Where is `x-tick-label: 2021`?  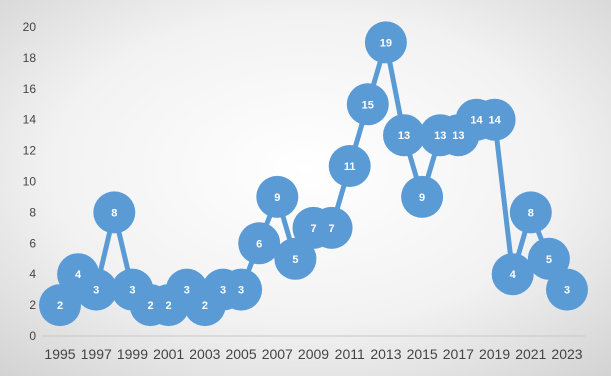 x-tick-label: 2021 is located at coordinates (530, 354).